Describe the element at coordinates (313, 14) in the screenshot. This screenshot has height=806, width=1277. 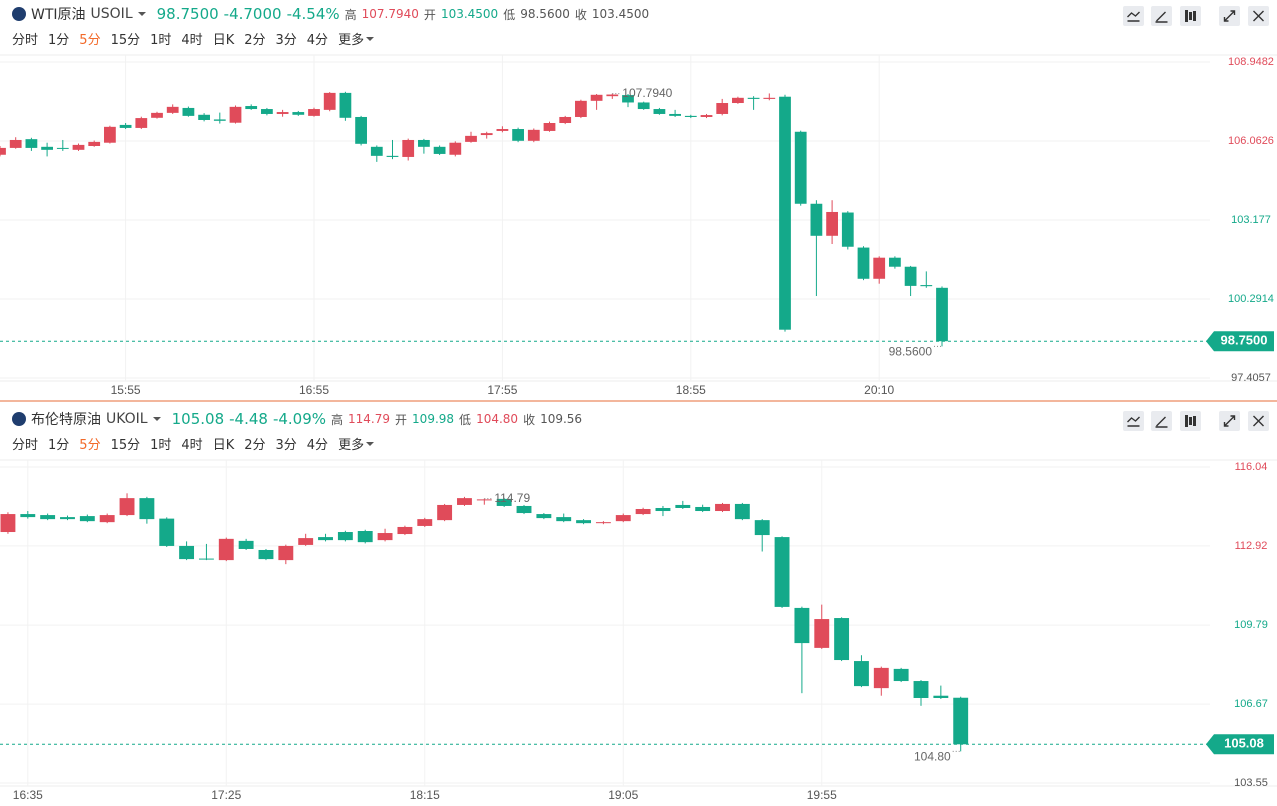
I see `change-pct: -4.54%` at that location.